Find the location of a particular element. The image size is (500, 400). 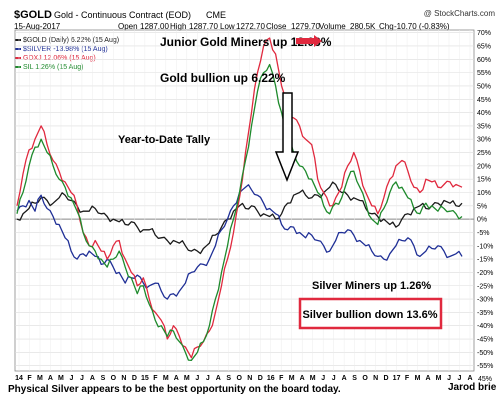

x-tick-label: 15 is located at coordinates (145, 378).